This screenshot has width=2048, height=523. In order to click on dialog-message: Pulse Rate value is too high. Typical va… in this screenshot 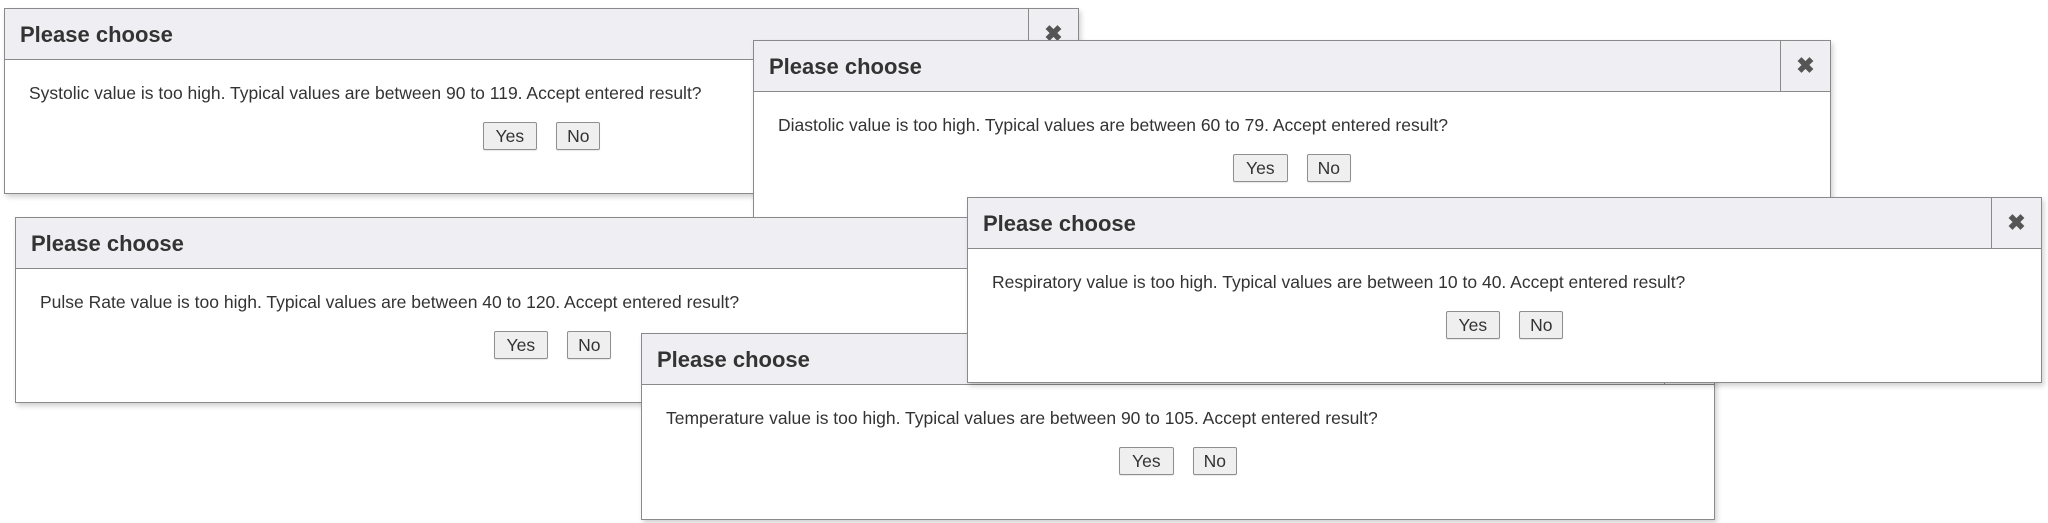, I will do `click(390, 302)`.